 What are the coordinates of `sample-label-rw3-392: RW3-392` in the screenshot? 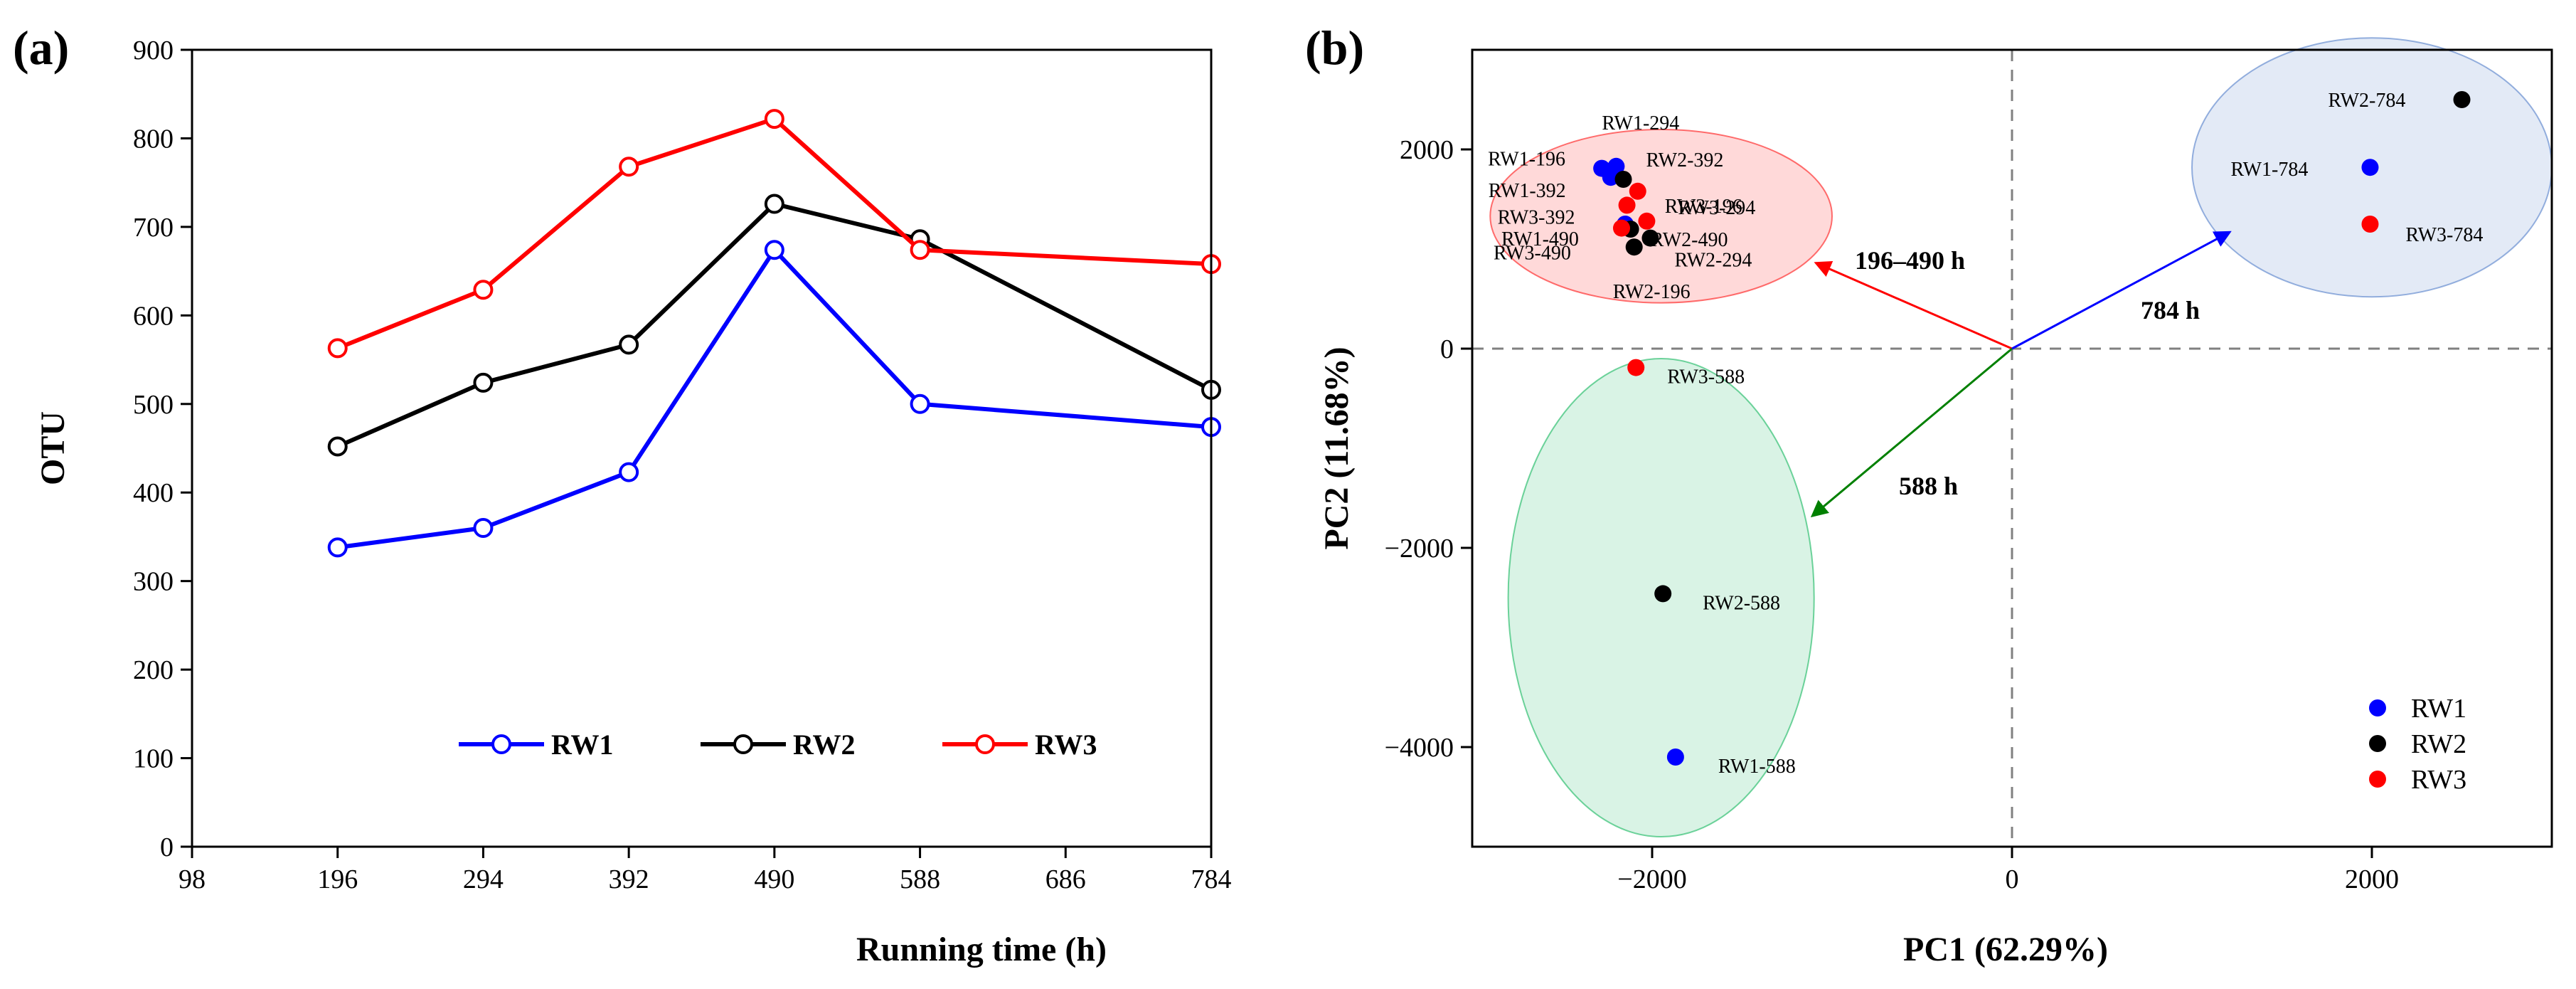 It's located at (1536, 217).